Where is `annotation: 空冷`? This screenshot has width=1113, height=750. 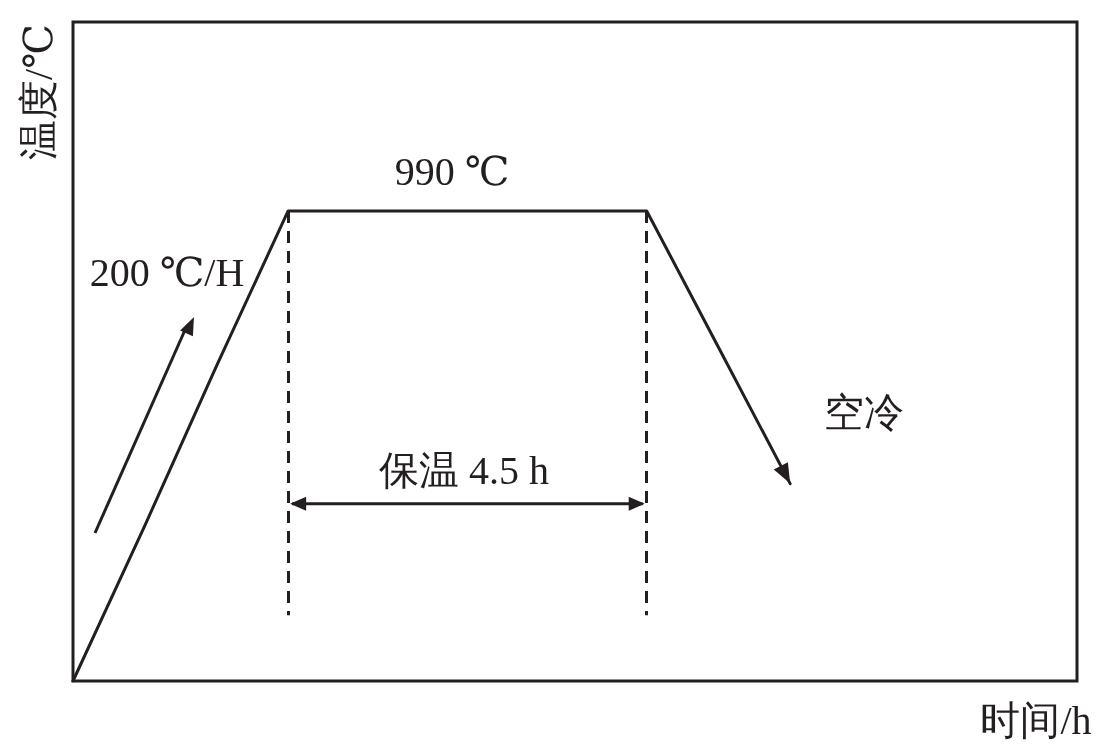
annotation: 空冷 is located at coordinates (864, 412).